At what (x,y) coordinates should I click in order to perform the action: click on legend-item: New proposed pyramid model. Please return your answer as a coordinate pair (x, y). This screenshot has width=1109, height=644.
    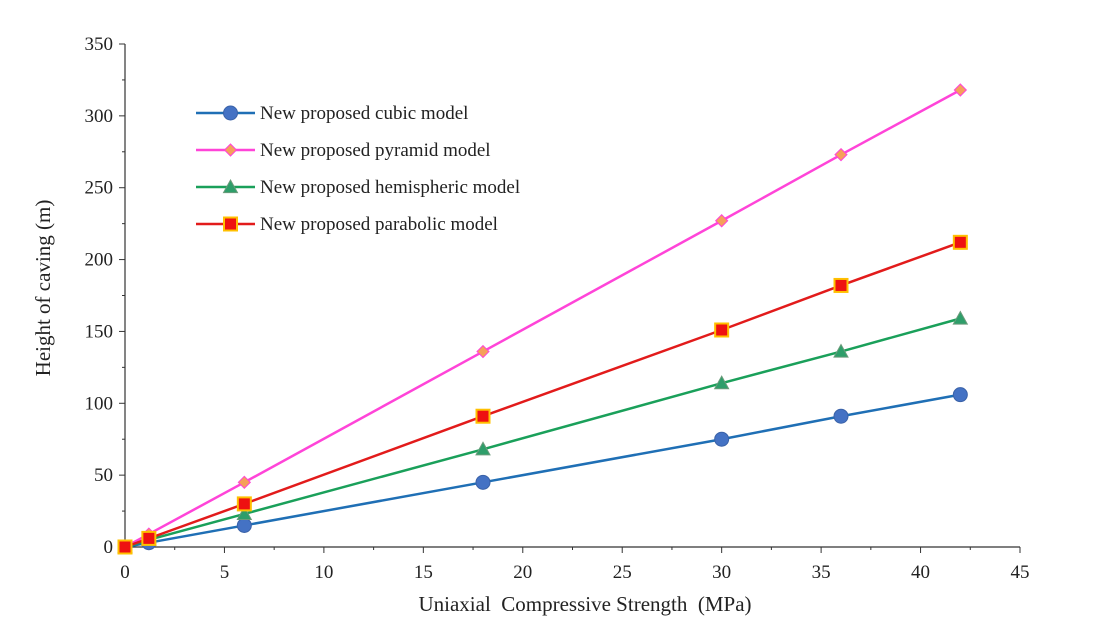
    Looking at the image, I should click on (343, 150).